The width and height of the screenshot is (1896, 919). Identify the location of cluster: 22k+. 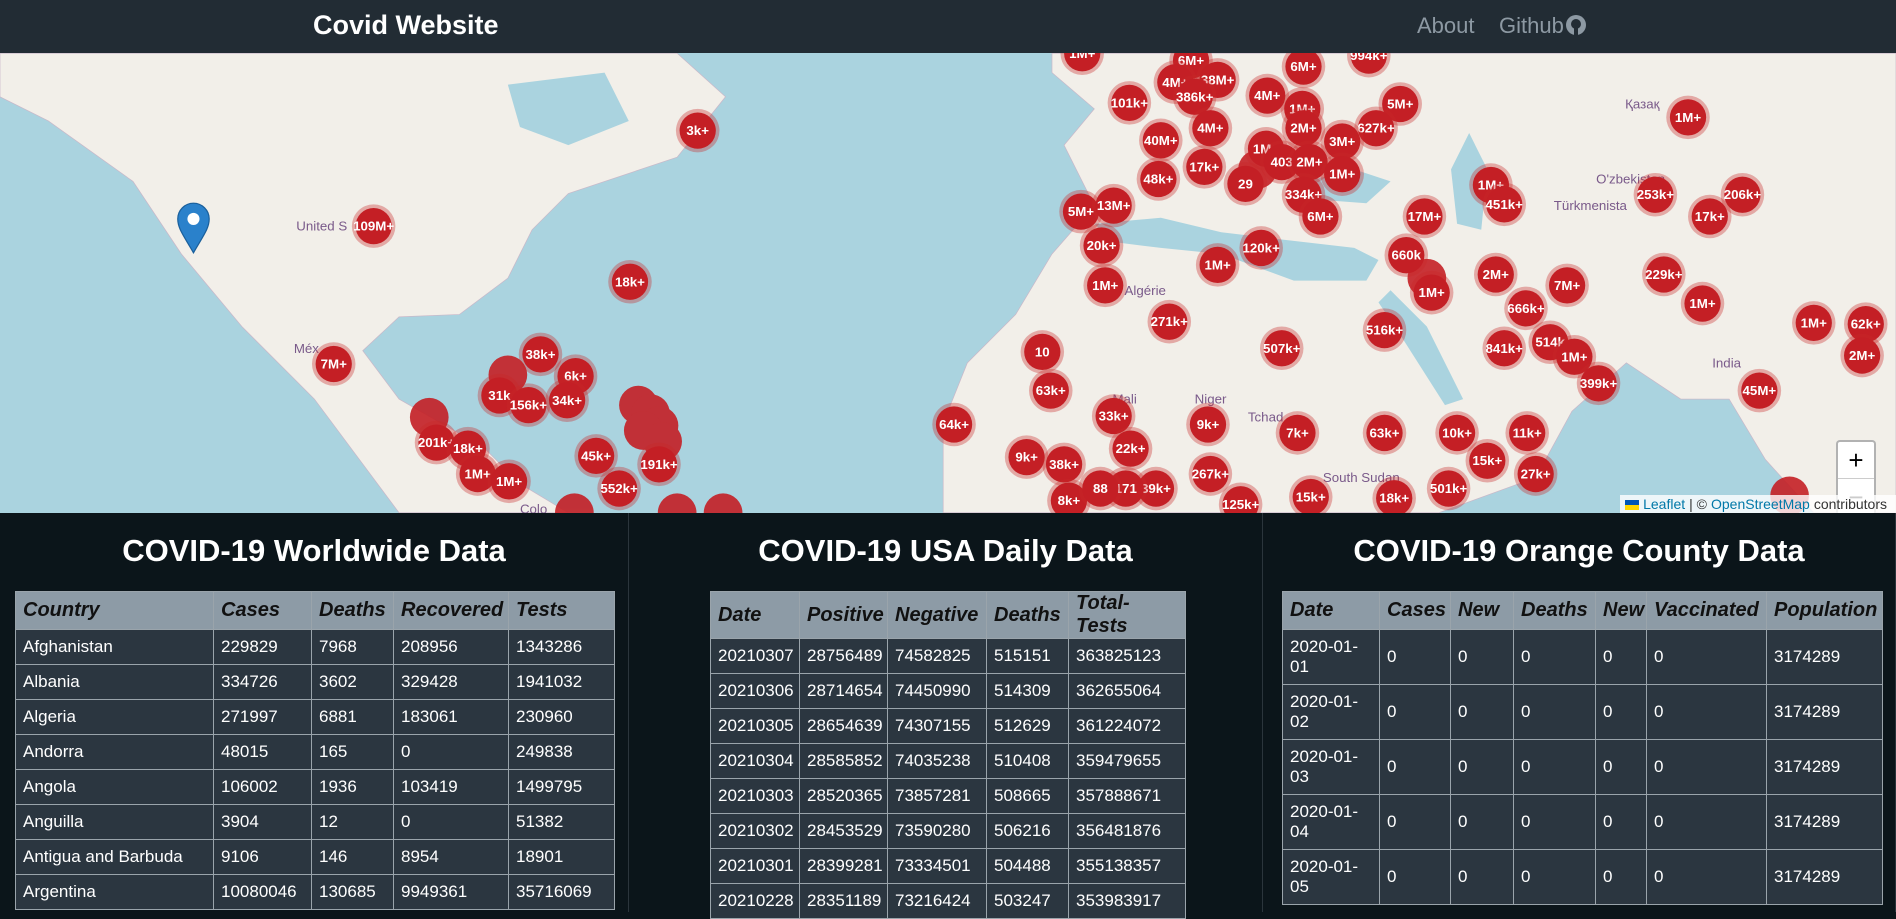
(1130, 448).